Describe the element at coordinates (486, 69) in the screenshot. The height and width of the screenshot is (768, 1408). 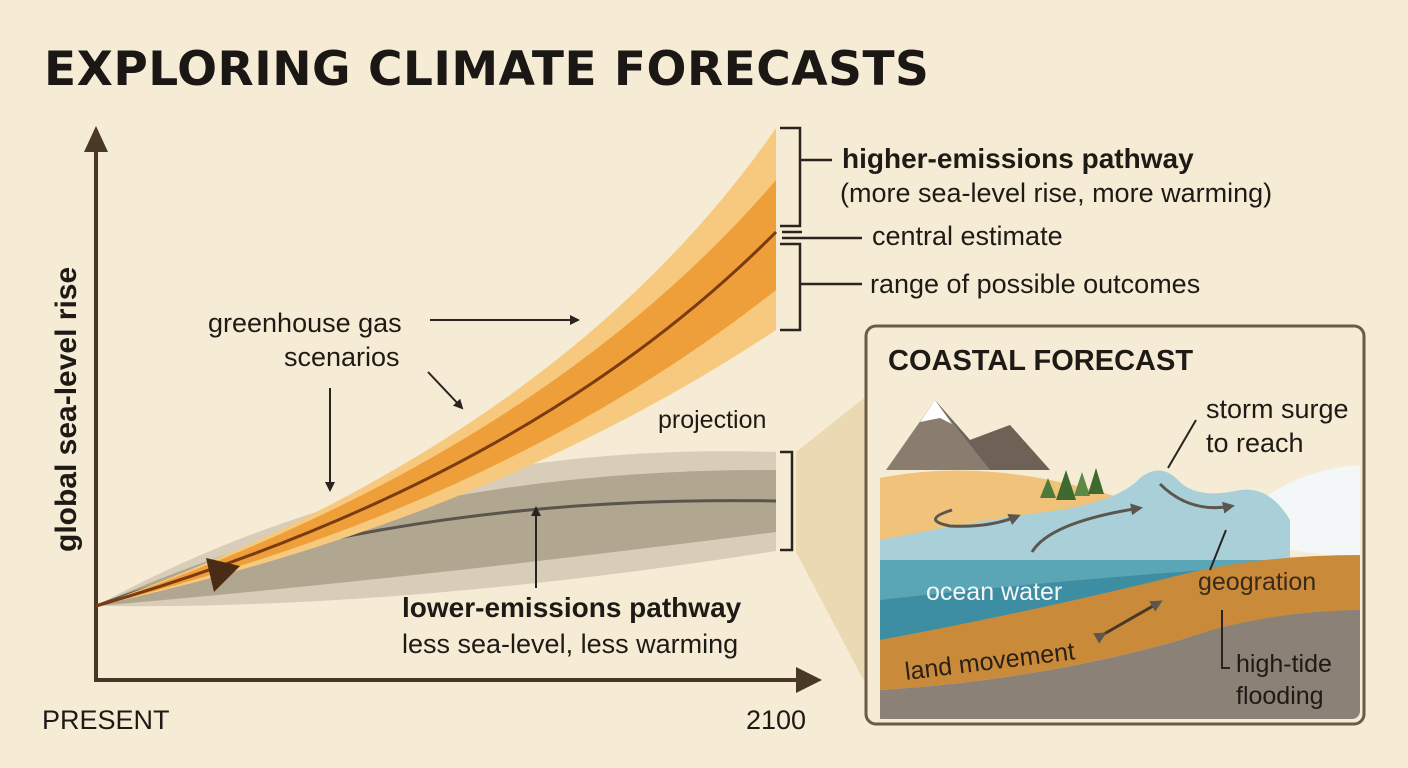
I see `page-title: EXPLORING CLIMATE FORECASTS` at that location.